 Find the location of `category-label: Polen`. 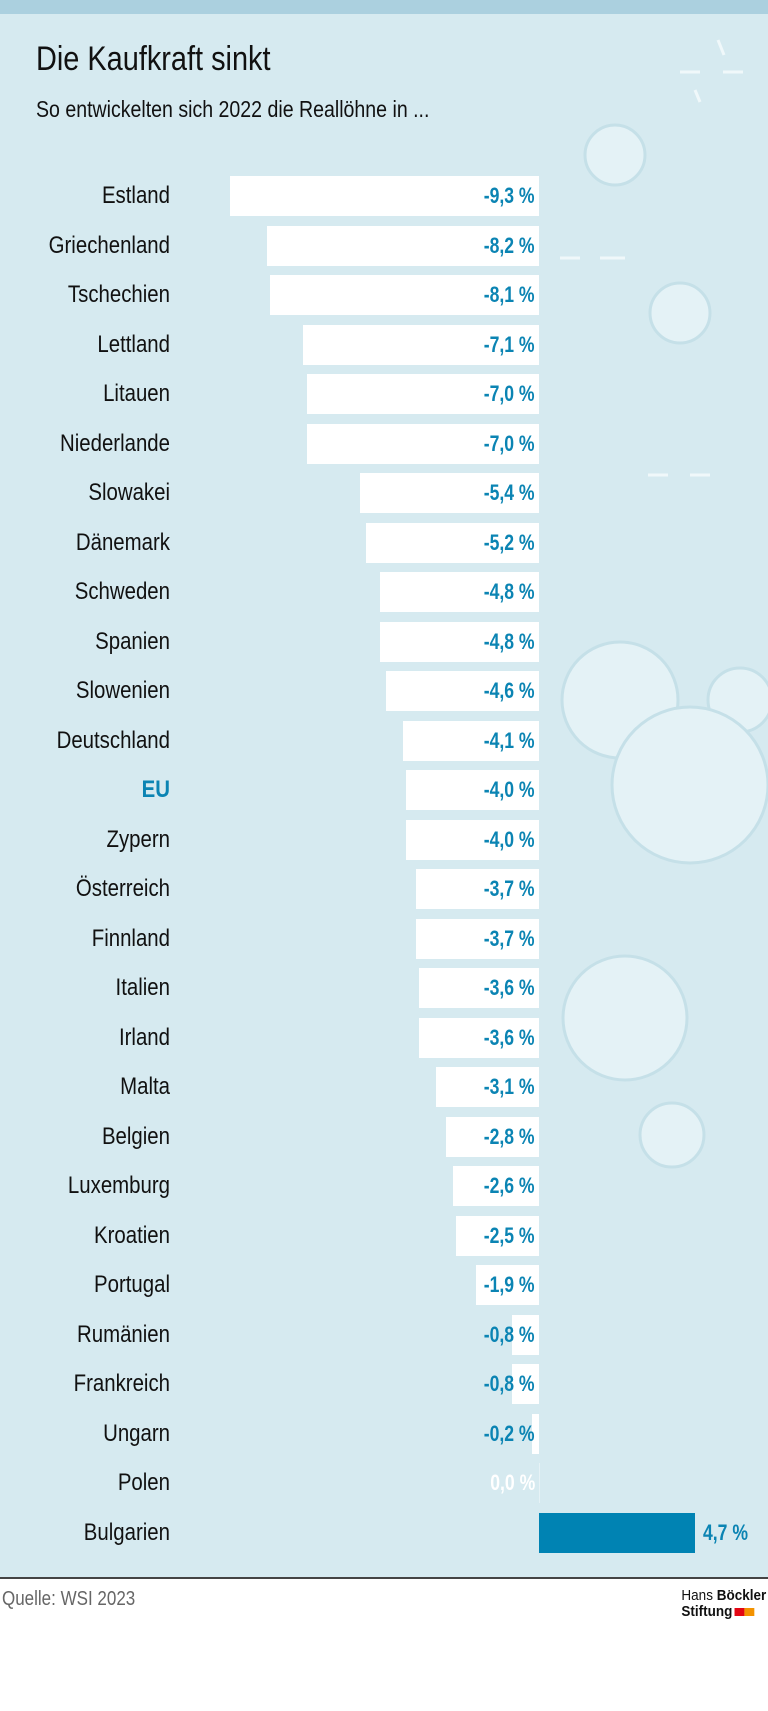

category-label: Polen is located at coordinates (143, 1482).